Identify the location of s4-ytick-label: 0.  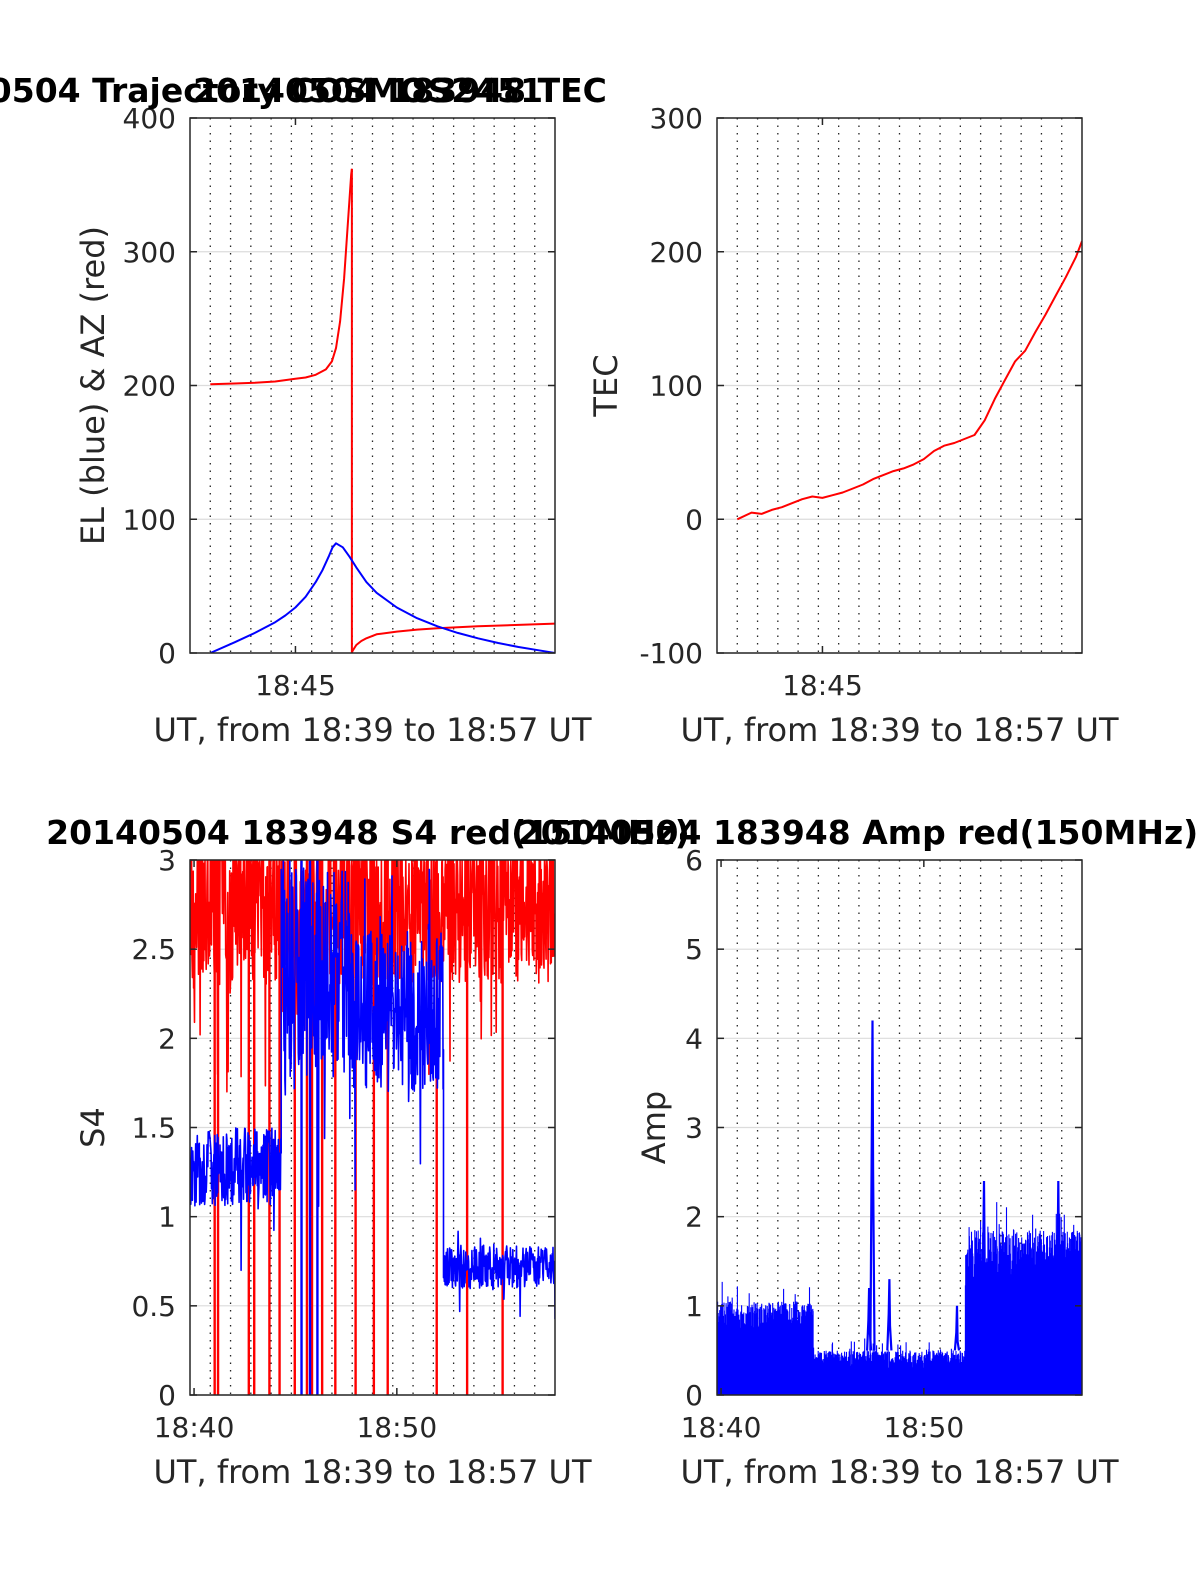
(167, 1395).